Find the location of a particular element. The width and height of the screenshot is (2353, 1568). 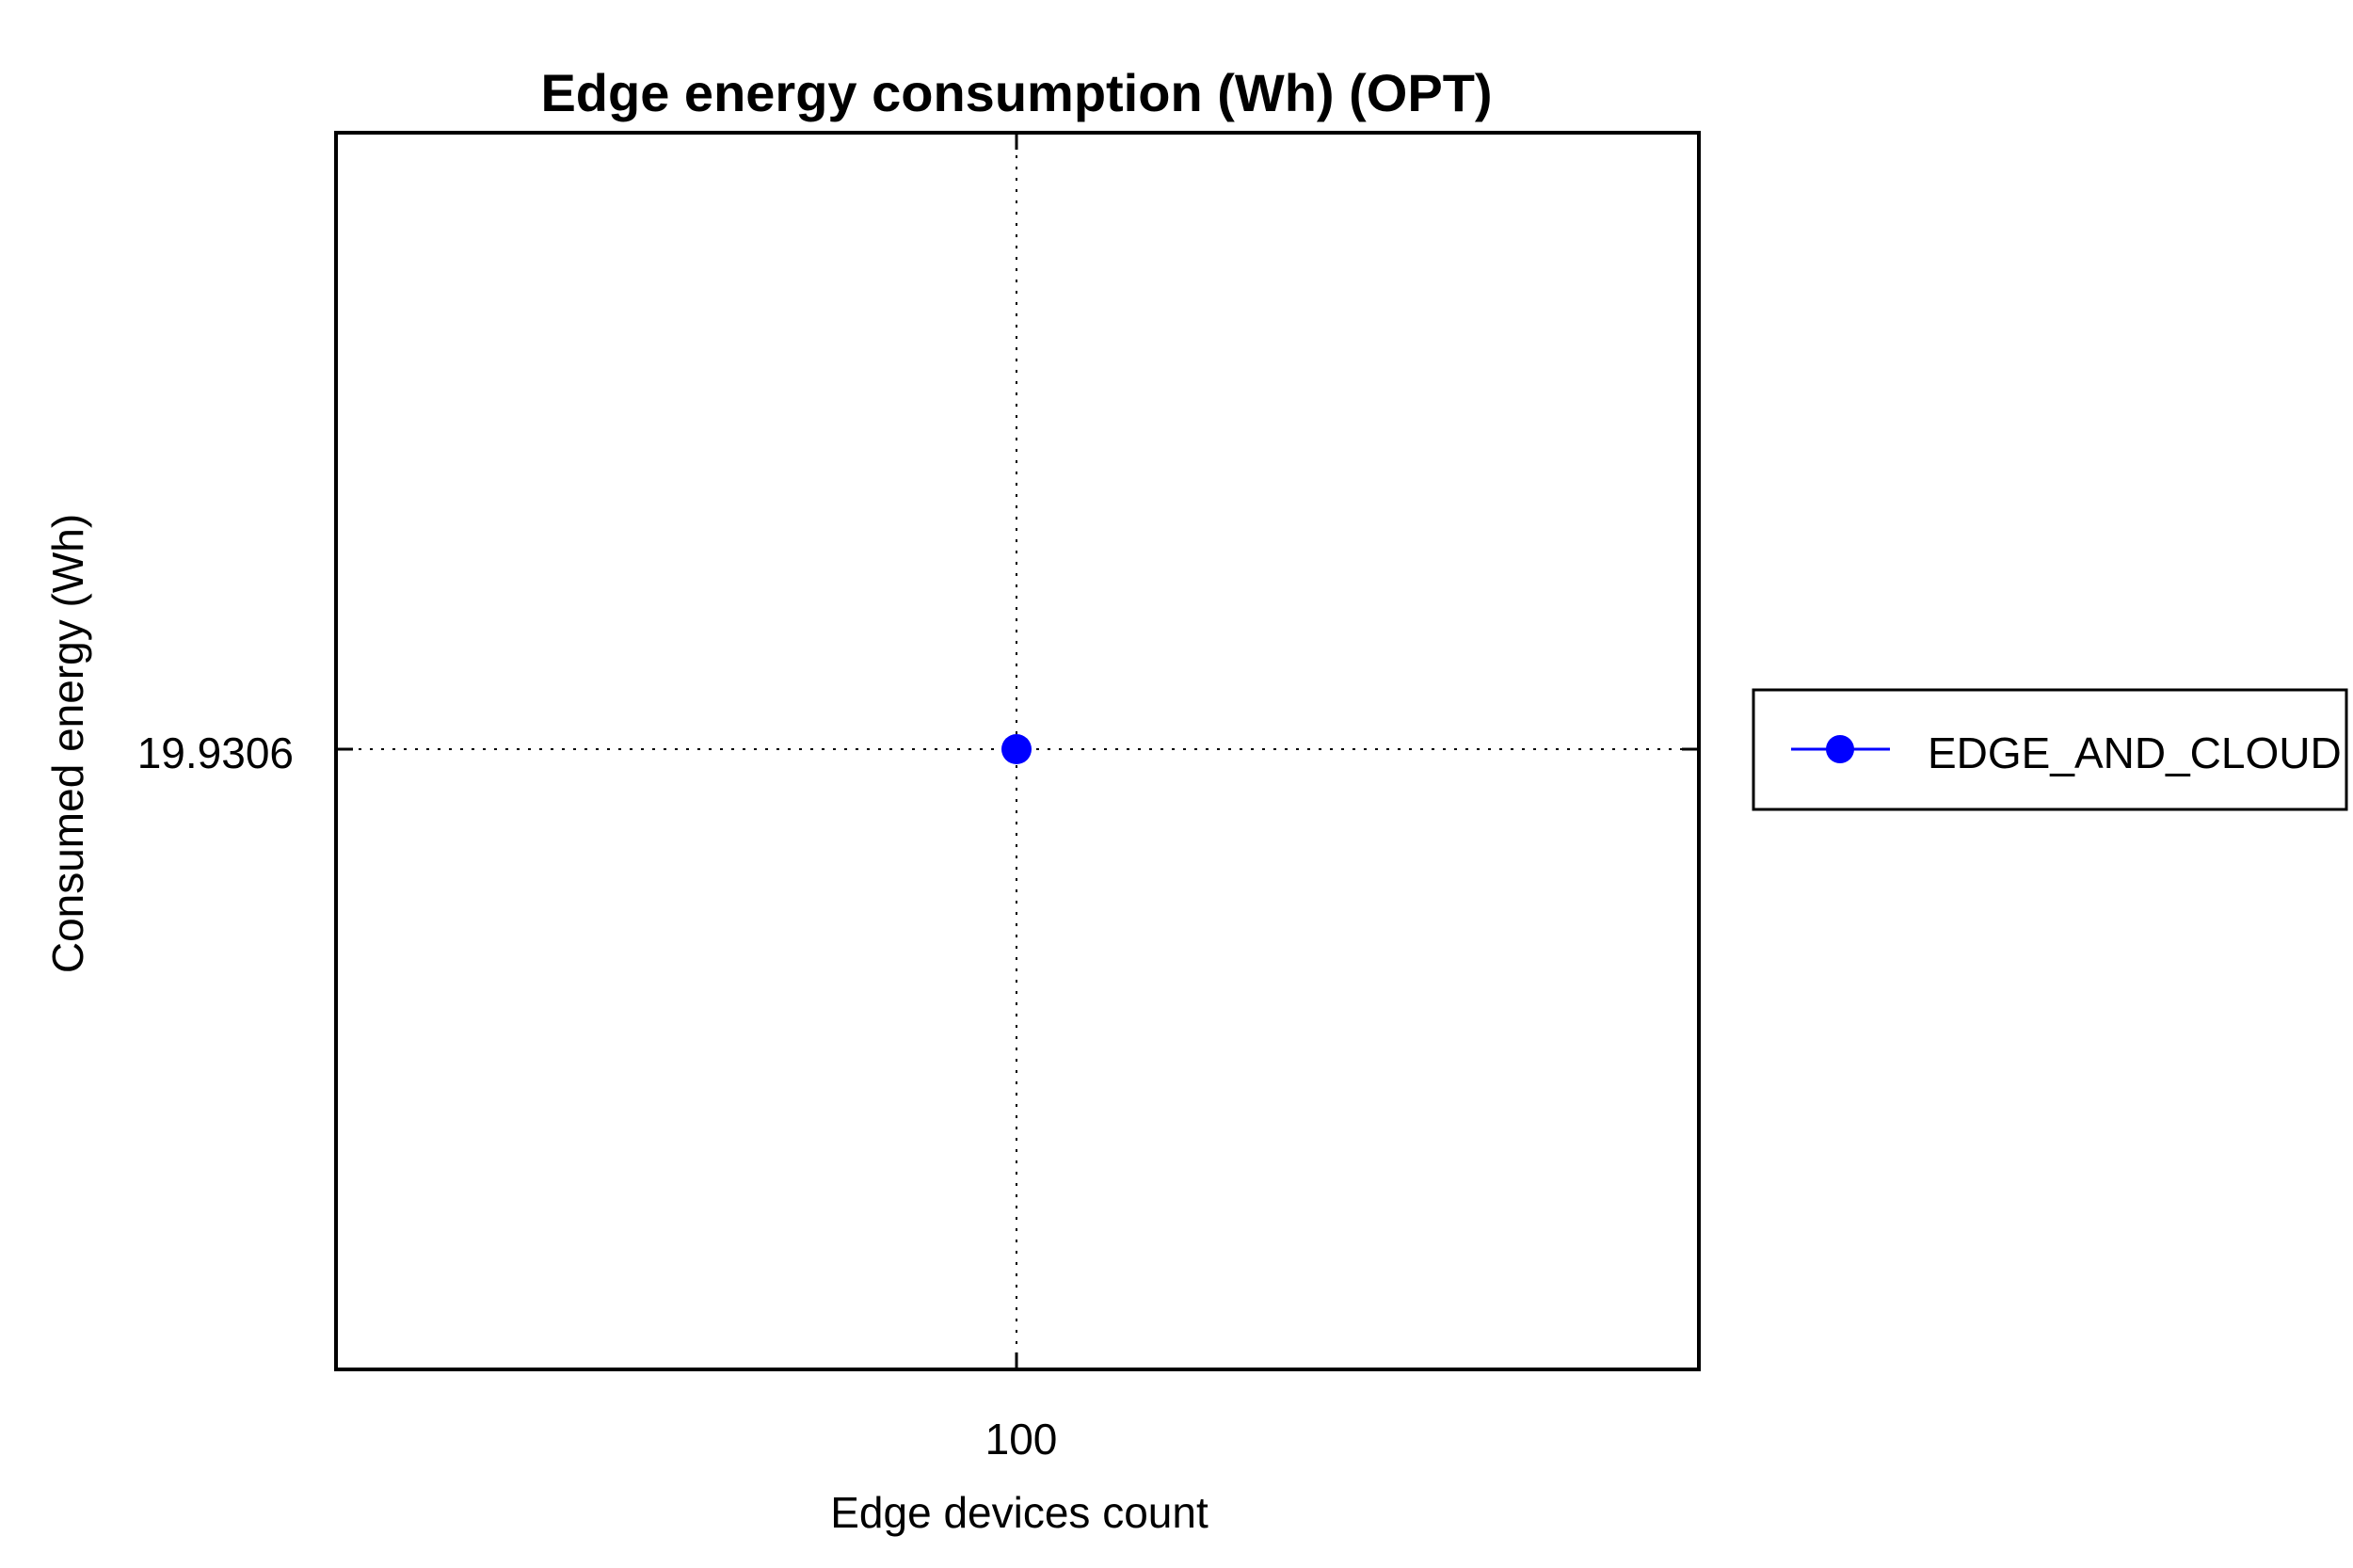

y-tick-label: 19.9306 is located at coordinates (216, 752).